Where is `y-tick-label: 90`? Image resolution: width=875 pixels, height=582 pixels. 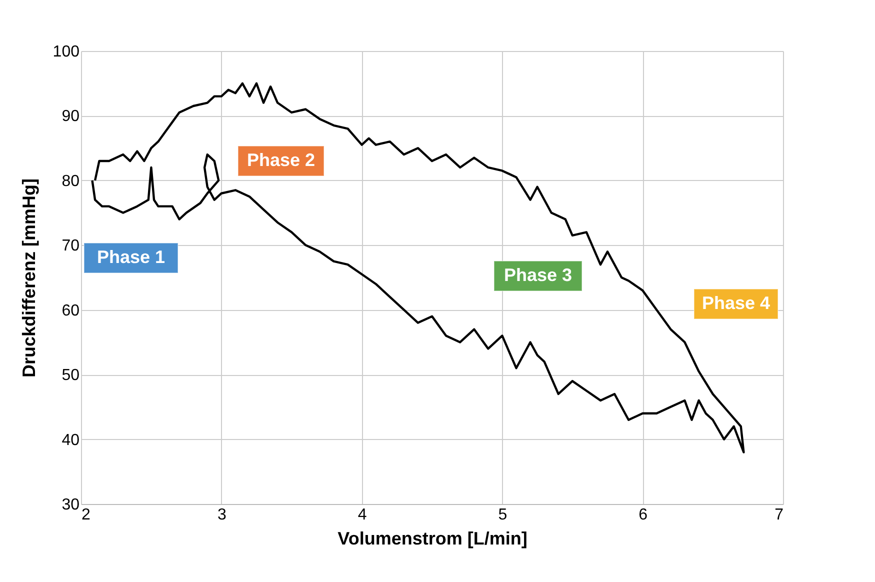 y-tick-label: 90 is located at coordinates (71, 117).